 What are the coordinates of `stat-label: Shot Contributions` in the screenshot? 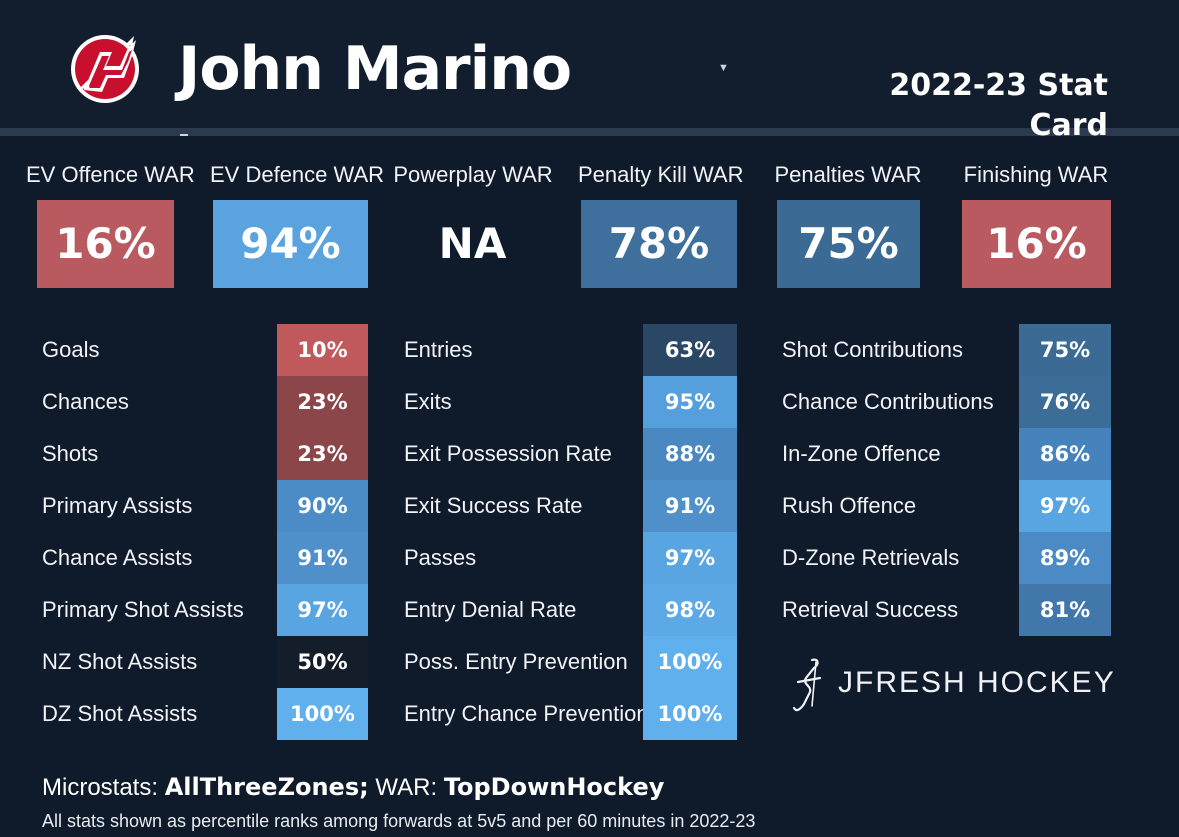 It's located at (872, 349).